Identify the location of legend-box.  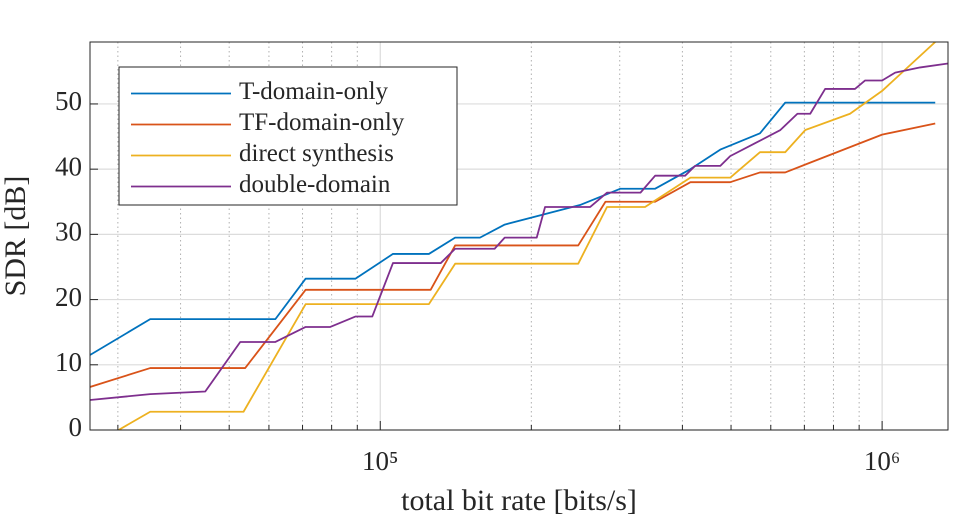
(288, 136).